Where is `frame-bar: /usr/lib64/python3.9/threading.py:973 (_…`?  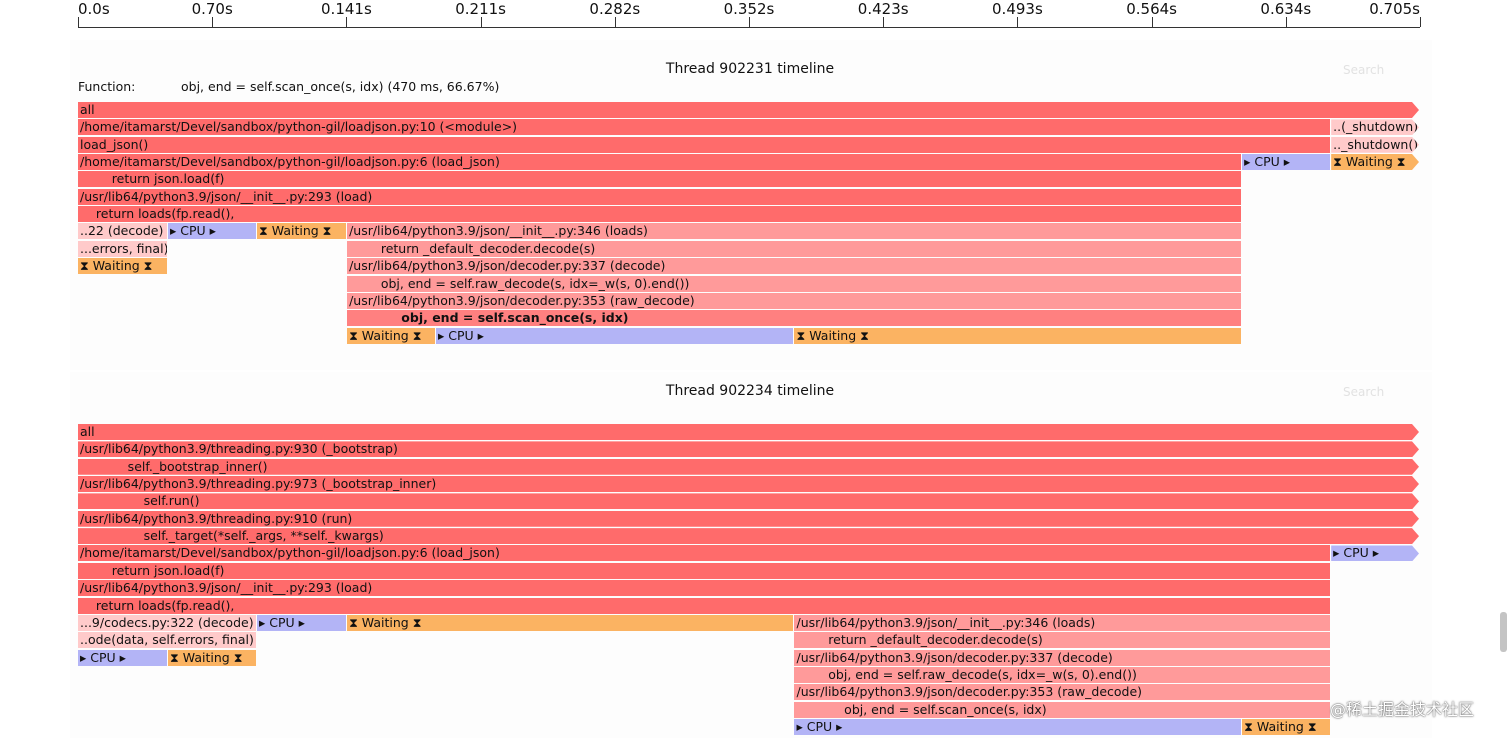 frame-bar: /usr/lib64/python3.9/threading.py:973 (_… is located at coordinates (748, 484).